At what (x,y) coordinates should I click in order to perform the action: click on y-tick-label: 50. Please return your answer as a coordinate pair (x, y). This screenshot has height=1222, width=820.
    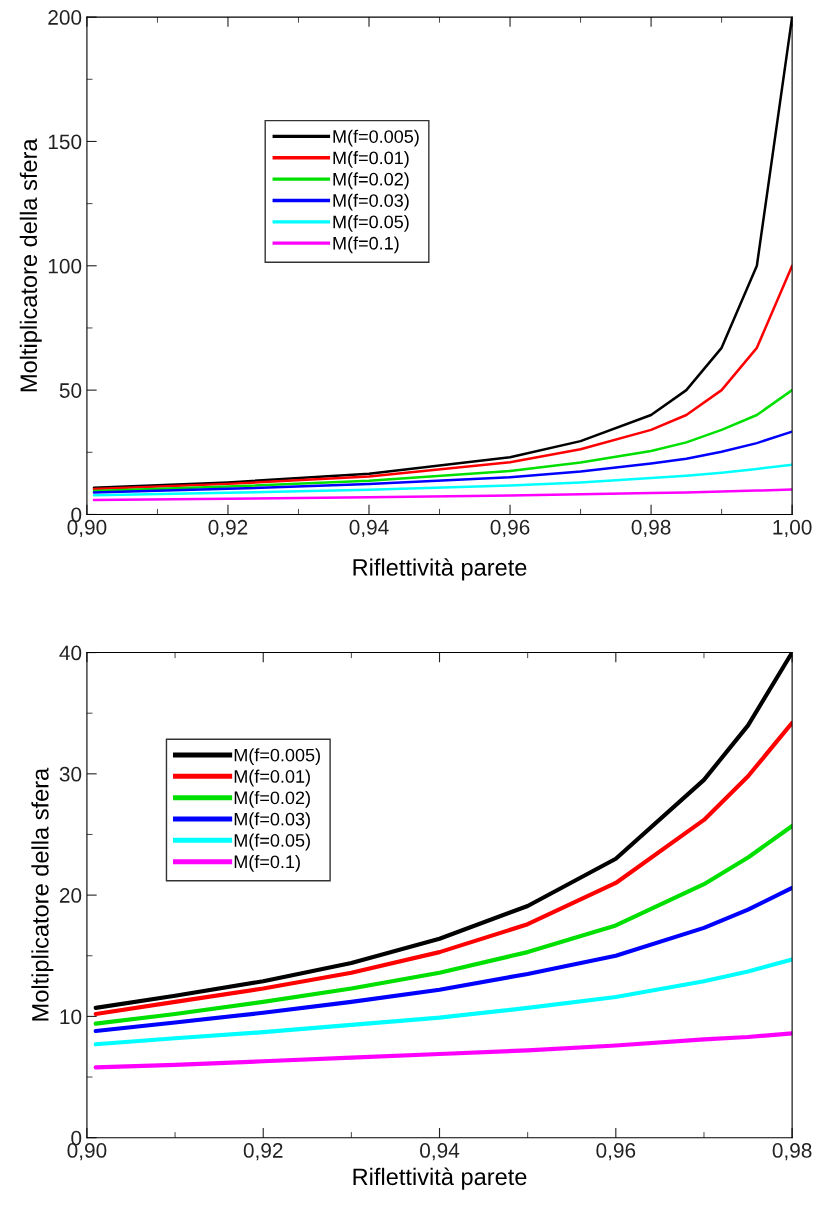
    Looking at the image, I should click on (70, 390).